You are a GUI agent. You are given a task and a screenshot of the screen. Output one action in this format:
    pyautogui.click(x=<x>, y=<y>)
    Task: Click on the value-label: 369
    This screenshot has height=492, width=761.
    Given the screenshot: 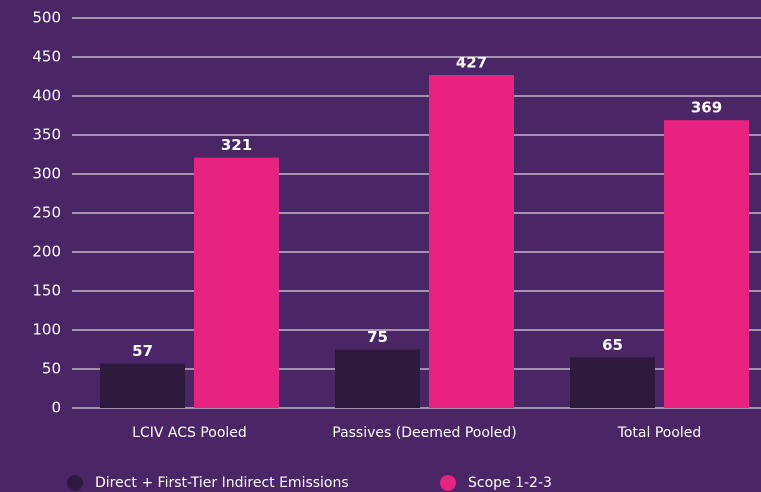 What is the action you would take?
    pyautogui.click(x=706, y=108)
    